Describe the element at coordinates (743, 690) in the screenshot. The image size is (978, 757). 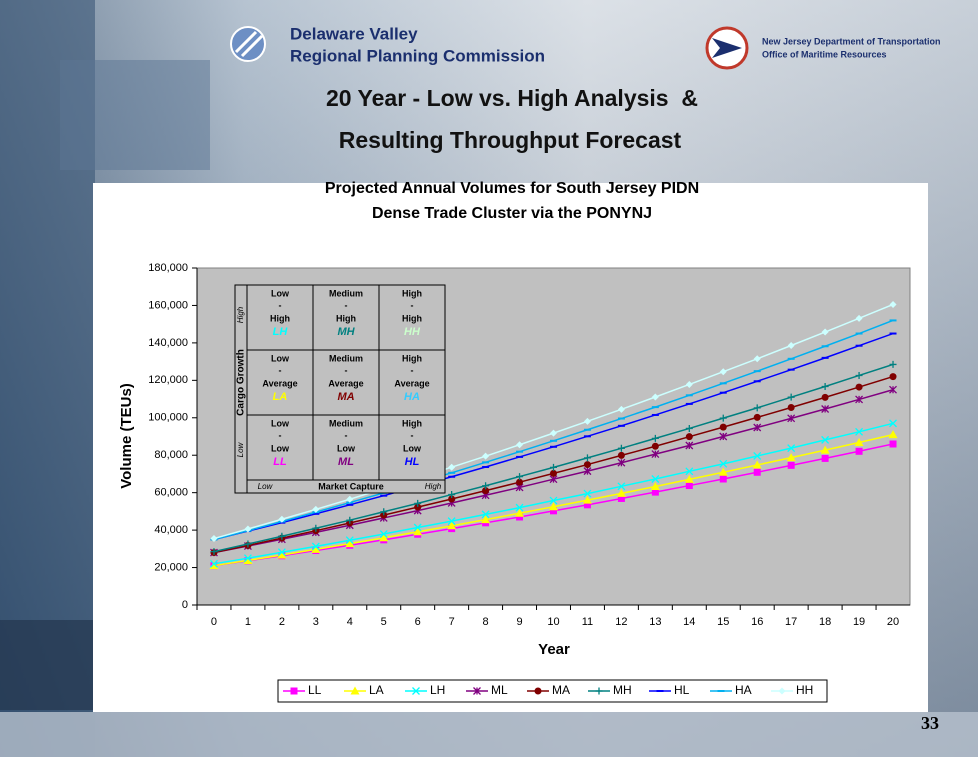
I see `legend-label: HA` at that location.